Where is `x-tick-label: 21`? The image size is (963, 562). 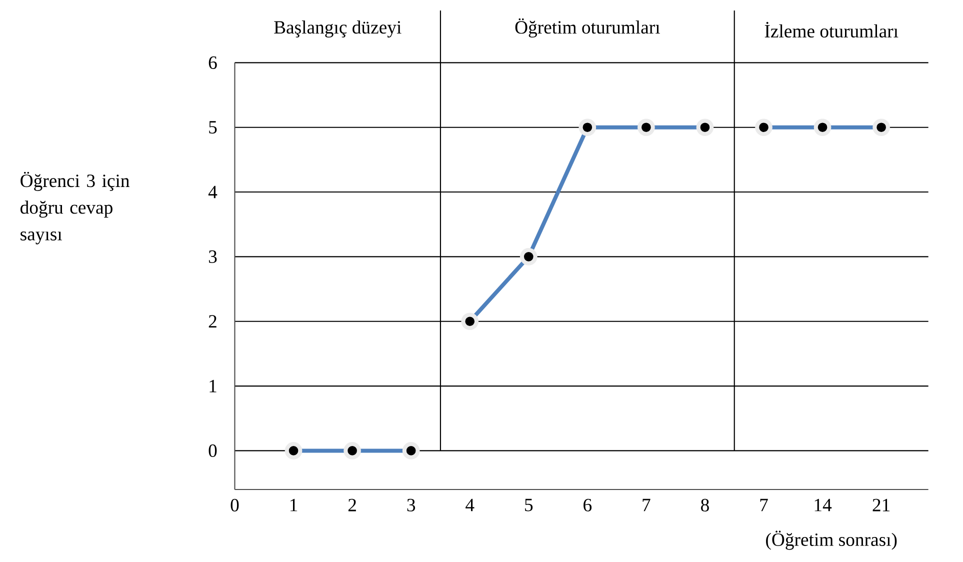
x-tick-label: 21 is located at coordinates (881, 505).